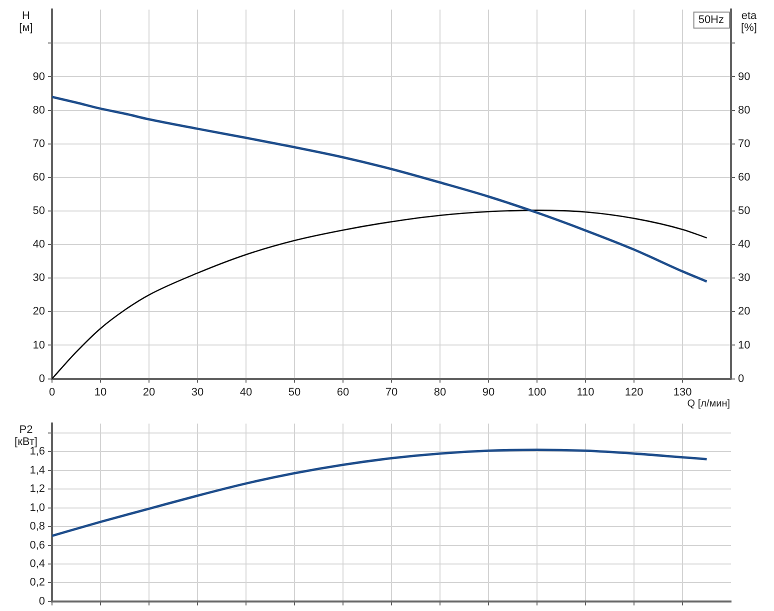 Image resolution: width=774 pixels, height=611 pixels. What do you see at coordinates (26, 436) in the screenshot?
I see `y-axis-title: P2 [кВт]` at bounding box center [26, 436].